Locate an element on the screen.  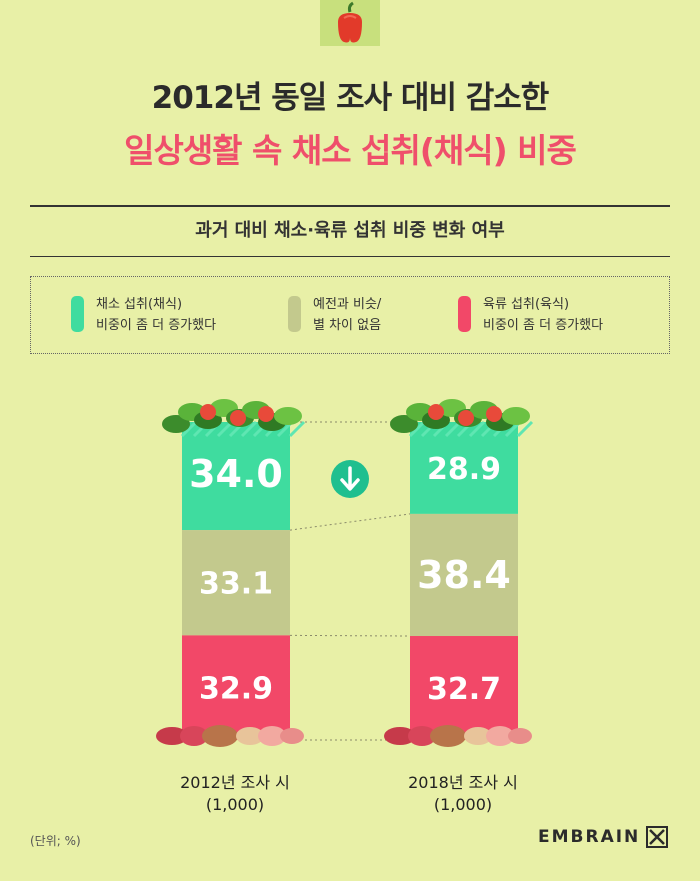
brand-name: EMBRAIN is located at coordinates (589, 837).